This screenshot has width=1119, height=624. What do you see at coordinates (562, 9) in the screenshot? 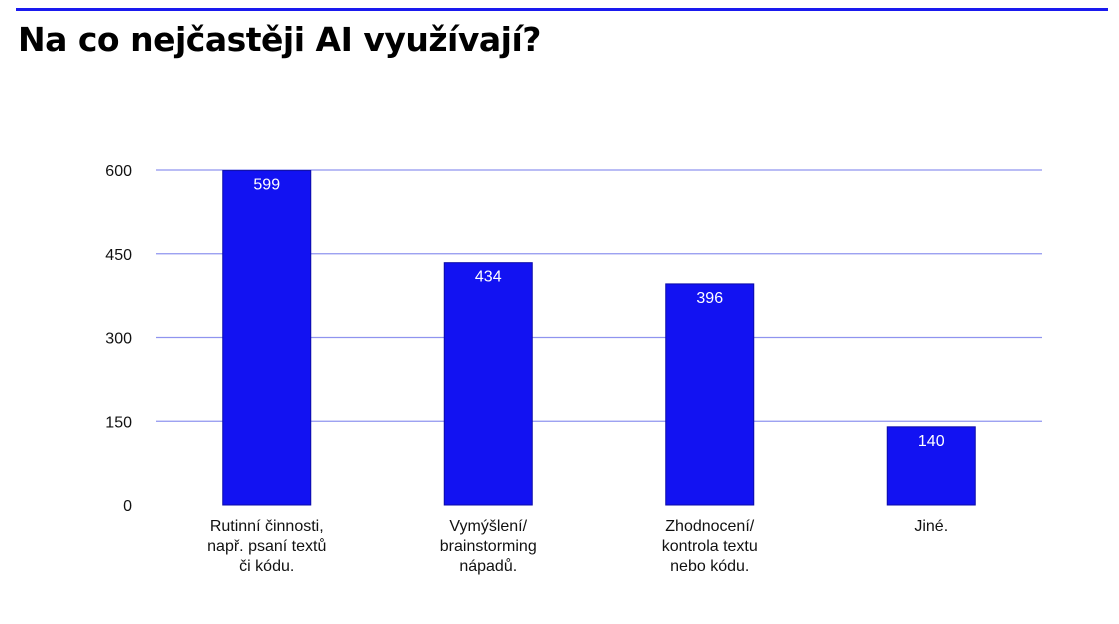
I see `header-rule` at bounding box center [562, 9].